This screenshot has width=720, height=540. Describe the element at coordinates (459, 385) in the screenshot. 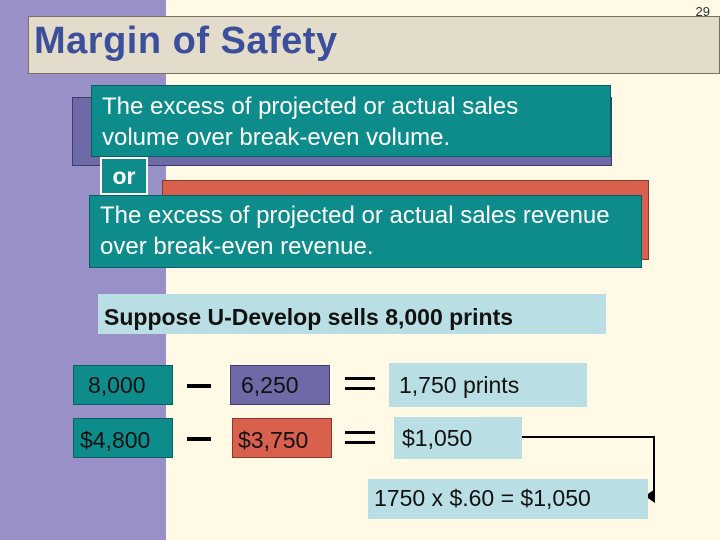

I see `units-margin-value: 1,750 prints` at that location.